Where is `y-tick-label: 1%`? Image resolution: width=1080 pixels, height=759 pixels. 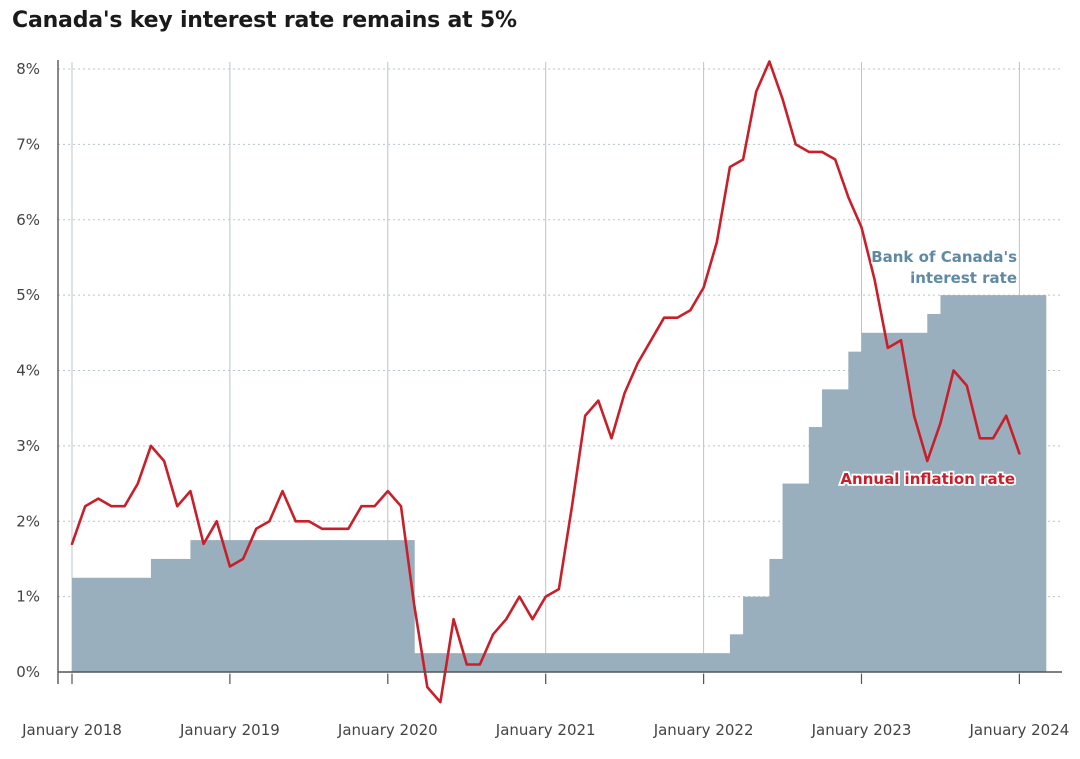 y-tick-label: 1% is located at coordinates (28, 597).